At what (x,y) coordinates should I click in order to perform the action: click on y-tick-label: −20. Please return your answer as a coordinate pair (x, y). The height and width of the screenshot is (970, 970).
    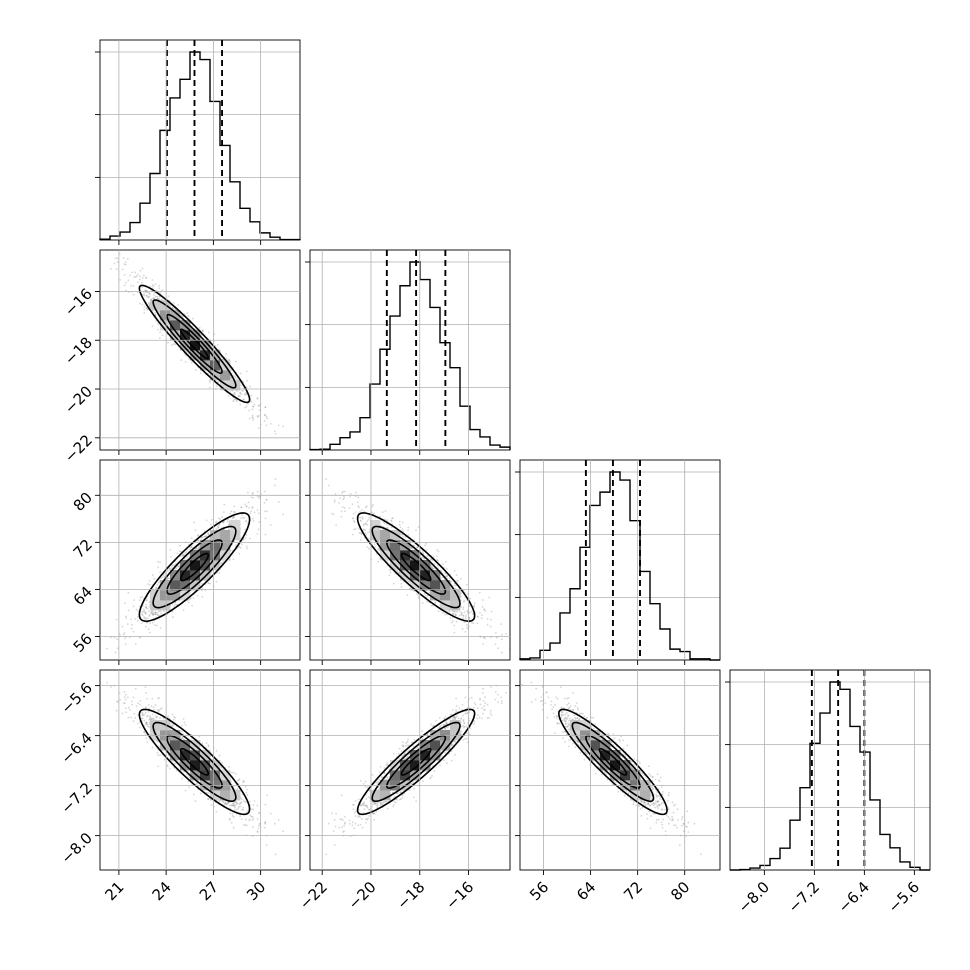
    Looking at the image, I should click on (78, 399).